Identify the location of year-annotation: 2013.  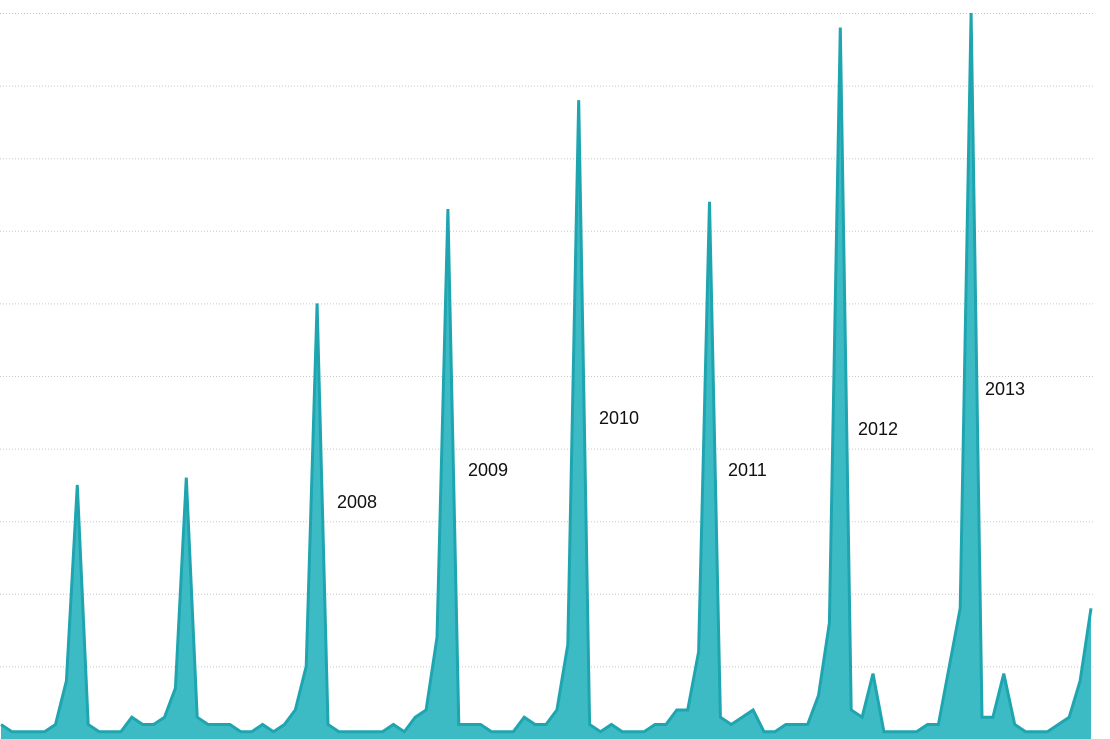
(1005, 389).